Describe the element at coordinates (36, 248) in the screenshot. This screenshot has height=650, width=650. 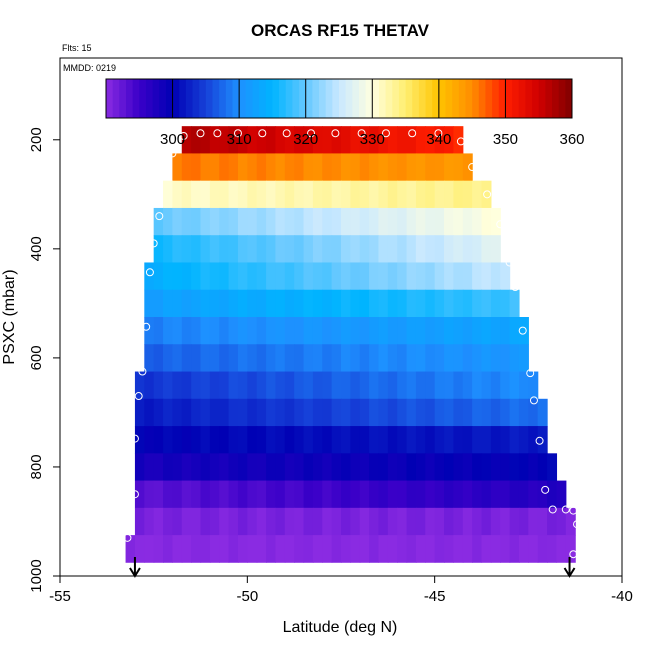
I see `y-tick-label: 400` at that location.